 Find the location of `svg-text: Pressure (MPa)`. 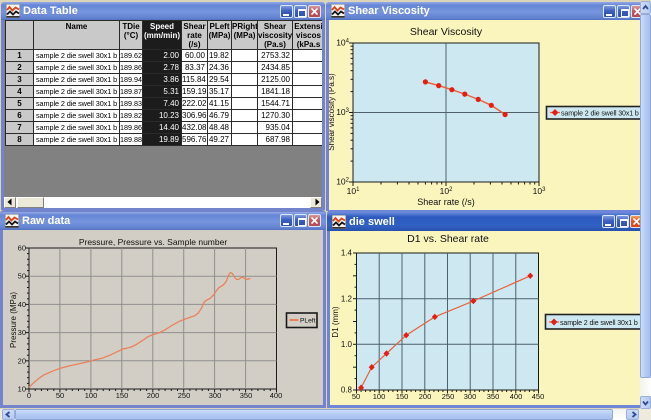

svg-text: Pressure (MPa) is located at coordinates (13, 320).